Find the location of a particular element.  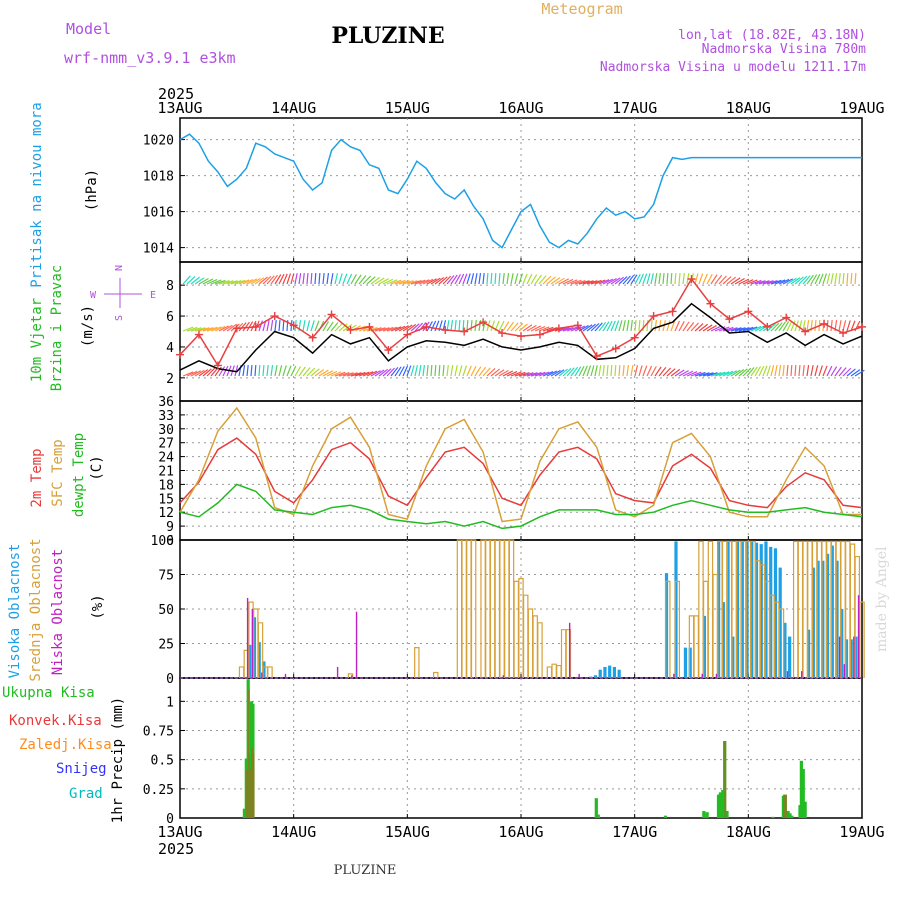

sfc-temp-line is located at coordinates (520, 464).